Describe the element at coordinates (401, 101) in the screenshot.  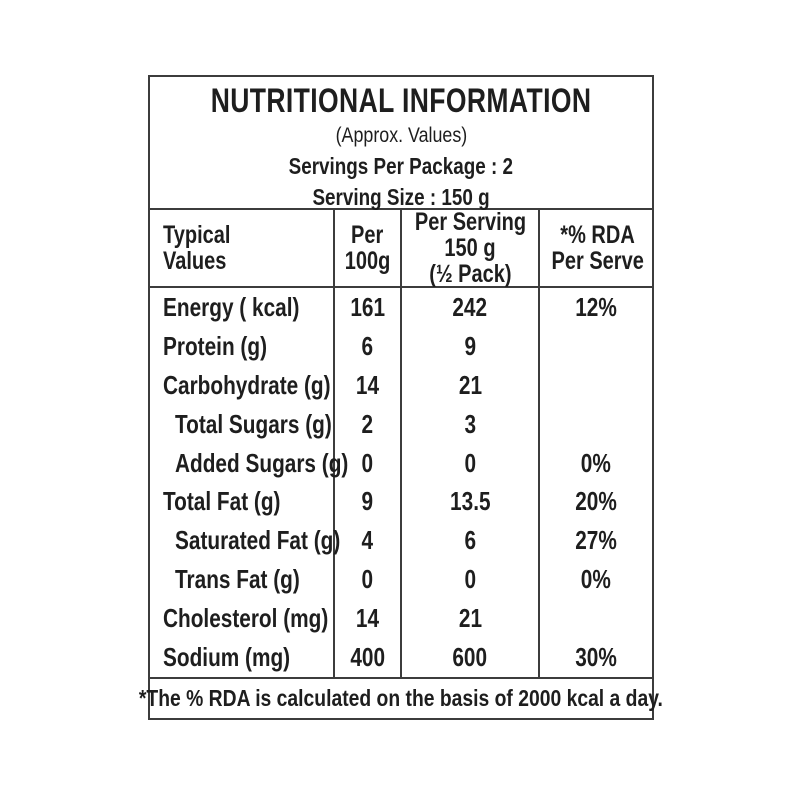
I see `page-title: NUTRITIONAL INFORMATION` at that location.